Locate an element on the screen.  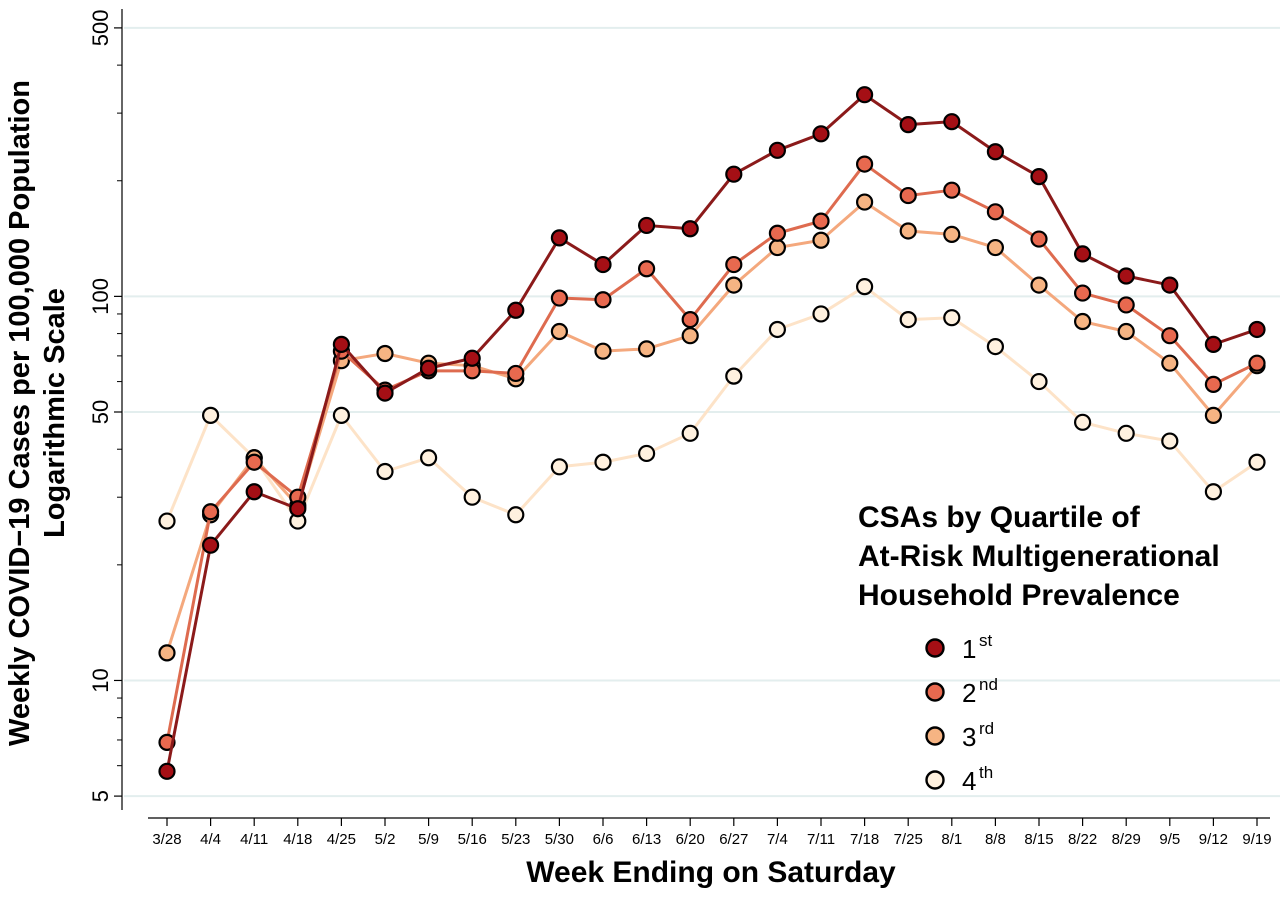
y-axis-title-line2: Logarithmic Scale is located at coordinates (55, 413).